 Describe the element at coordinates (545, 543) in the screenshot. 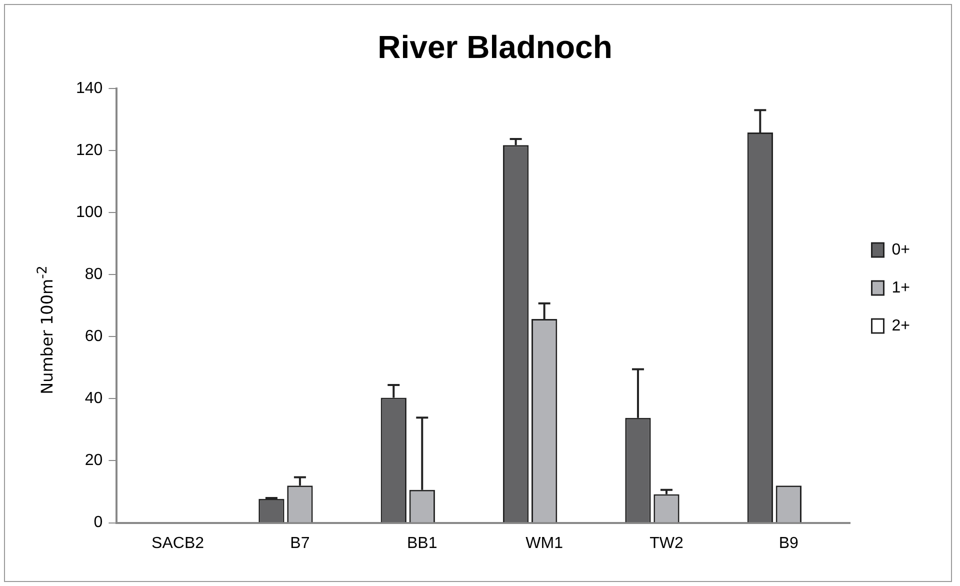

I see `x-tick-label: WM1` at that location.